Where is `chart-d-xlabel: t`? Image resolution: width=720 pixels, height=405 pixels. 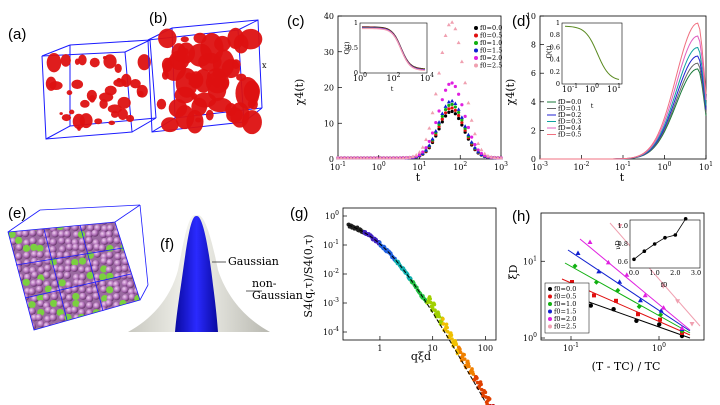 chart-d-xlabel: t is located at coordinates (622, 177).